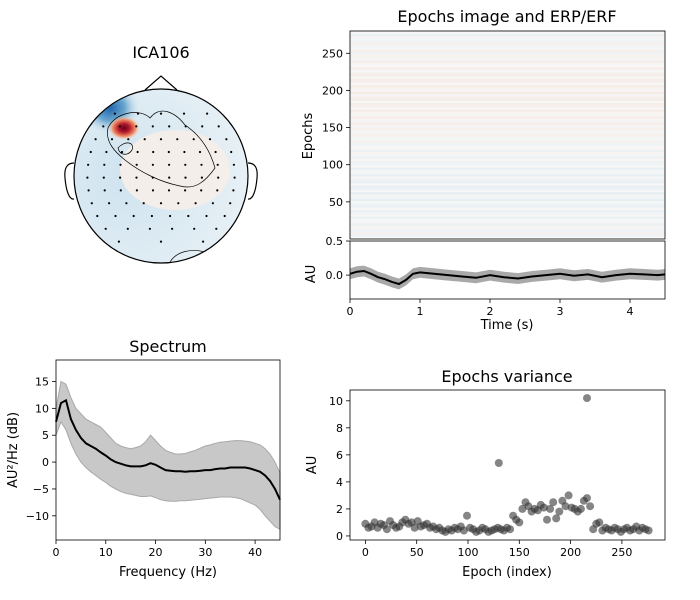 Image resolution: width=700 pixels, height=600 pixels. I want to click on left-ear, so click(69, 181).